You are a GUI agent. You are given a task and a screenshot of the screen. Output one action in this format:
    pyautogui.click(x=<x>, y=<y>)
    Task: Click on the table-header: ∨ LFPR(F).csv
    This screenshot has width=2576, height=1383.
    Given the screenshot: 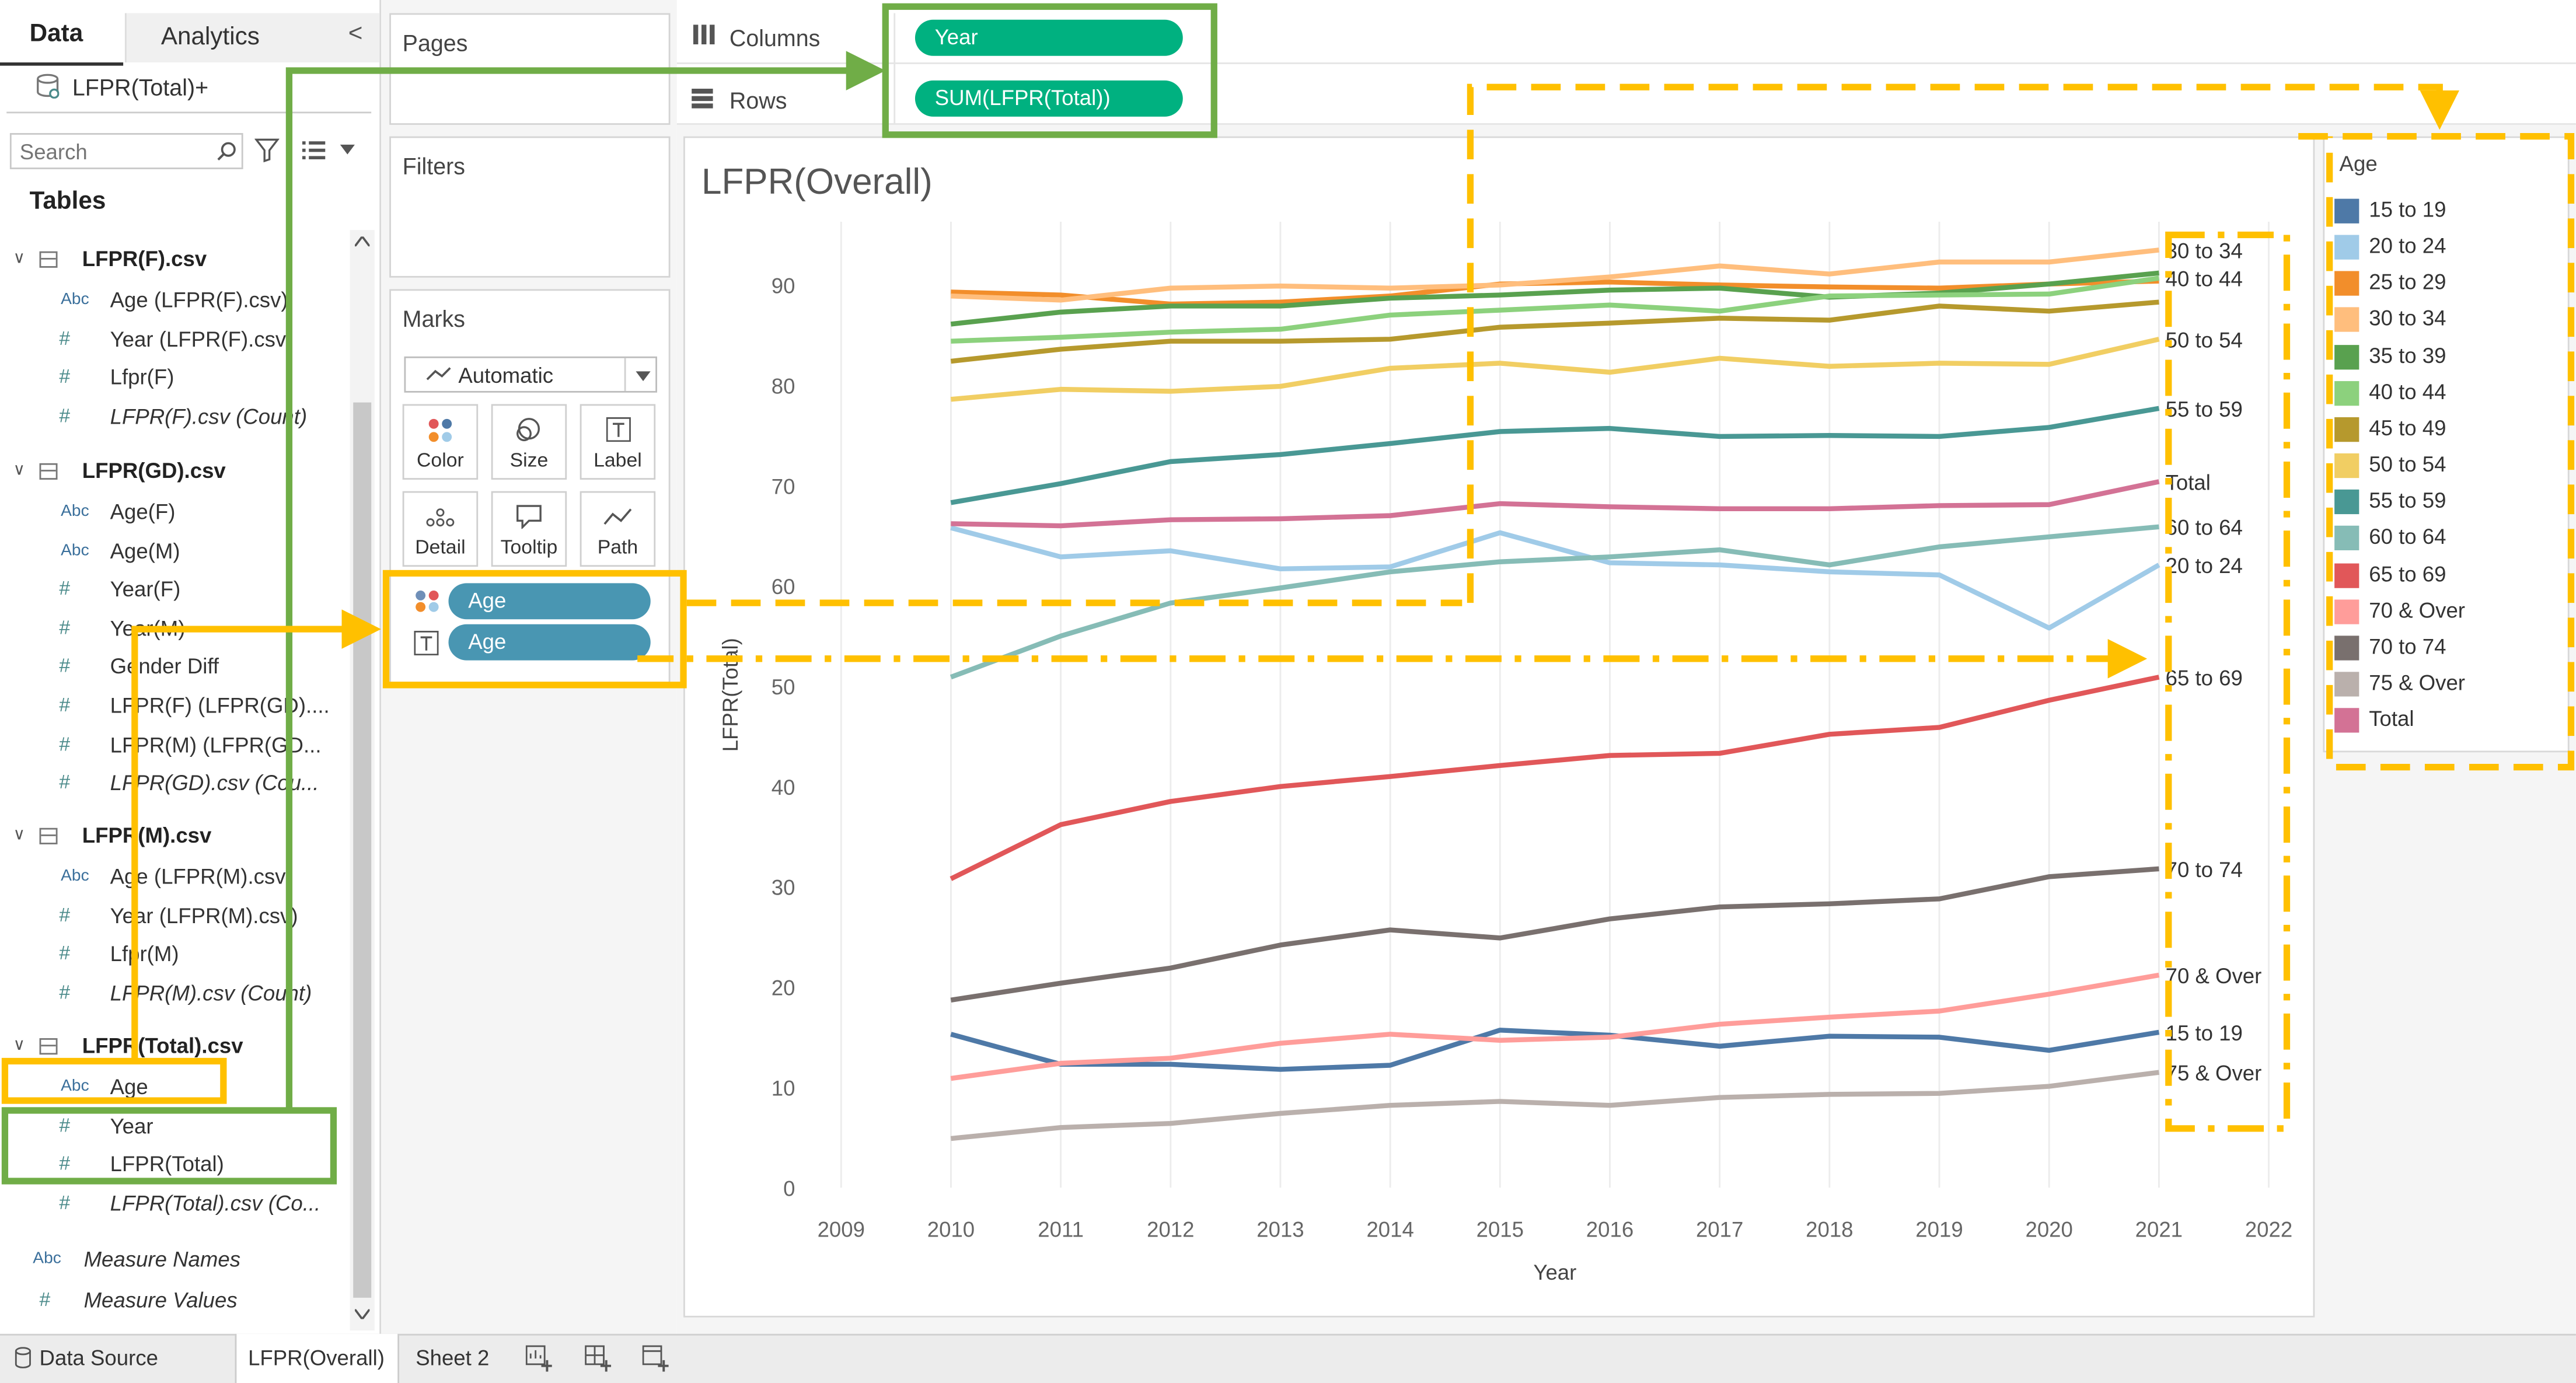 What is the action you would take?
    pyautogui.click(x=168, y=260)
    